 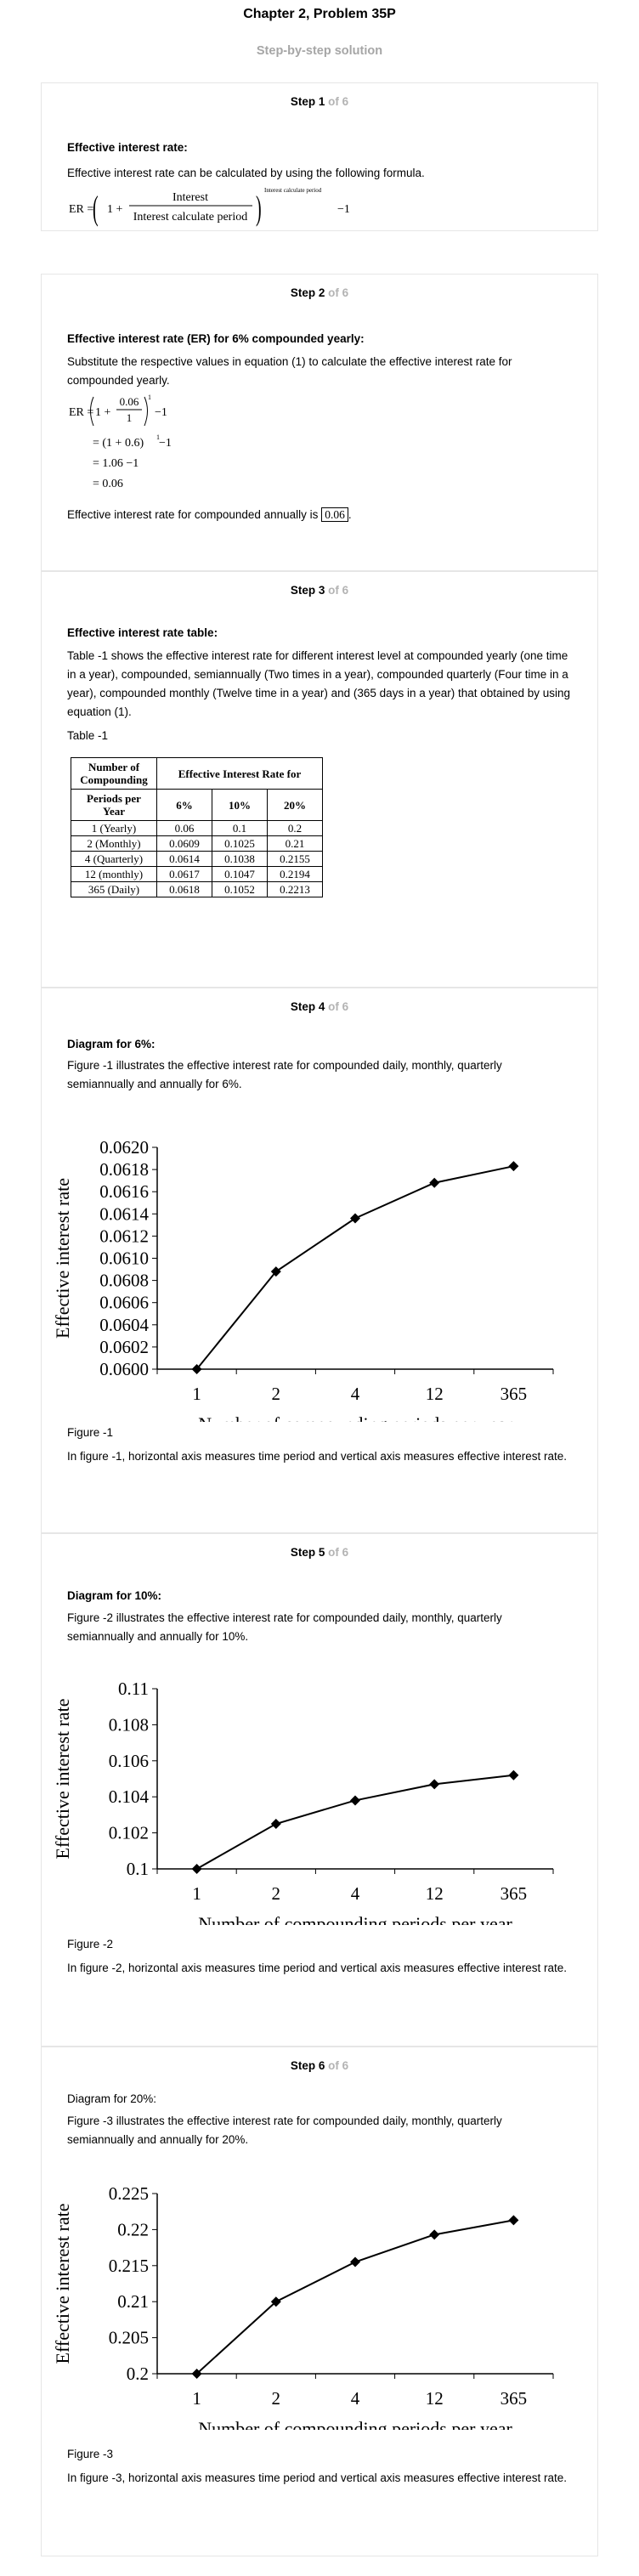 I want to click on table-cell: 1 (Yearly), so click(x=114, y=828).